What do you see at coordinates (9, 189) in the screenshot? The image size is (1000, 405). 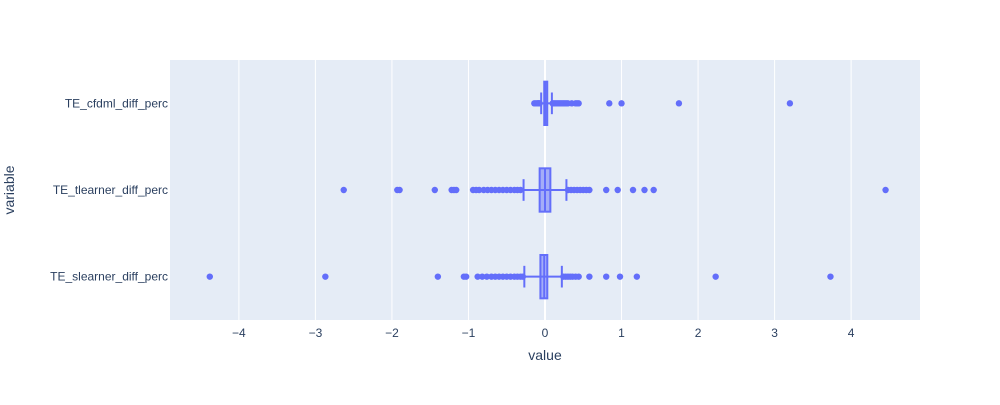 I see `y-axis-title: variable` at bounding box center [9, 189].